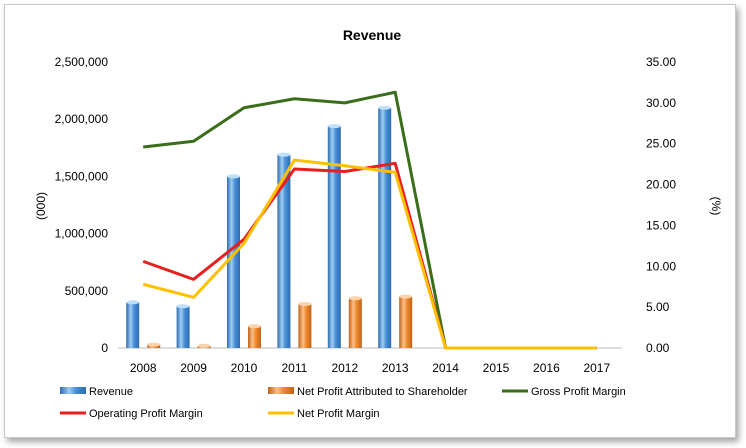 The width and height of the screenshot is (746, 448). Describe the element at coordinates (111, 392) in the screenshot. I see `legend-label: Revenue` at that location.